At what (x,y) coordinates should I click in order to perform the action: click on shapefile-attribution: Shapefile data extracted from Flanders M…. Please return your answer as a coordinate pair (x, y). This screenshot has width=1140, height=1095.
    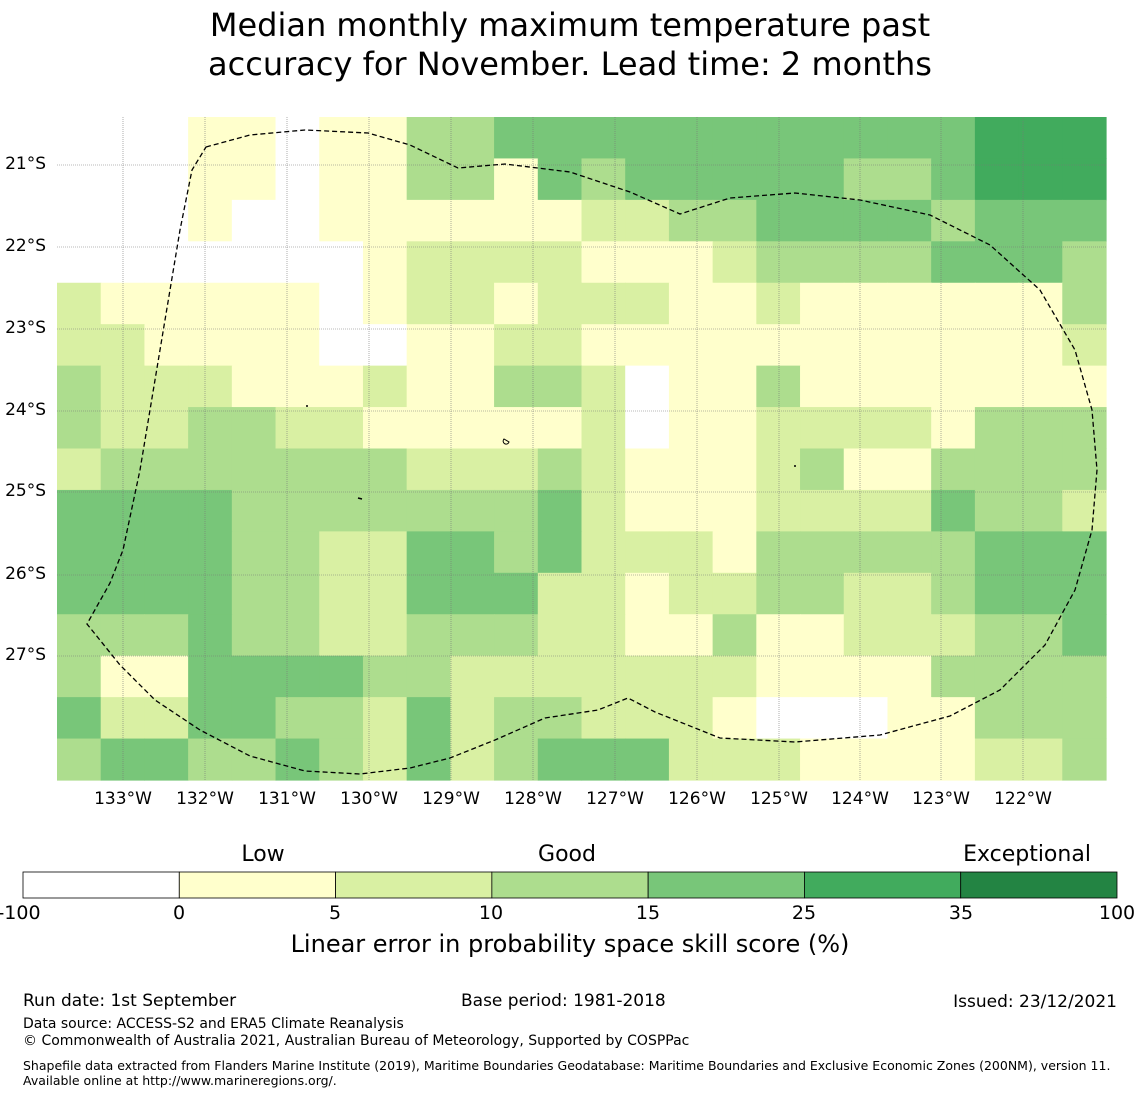
    Looking at the image, I should click on (567, 1073).